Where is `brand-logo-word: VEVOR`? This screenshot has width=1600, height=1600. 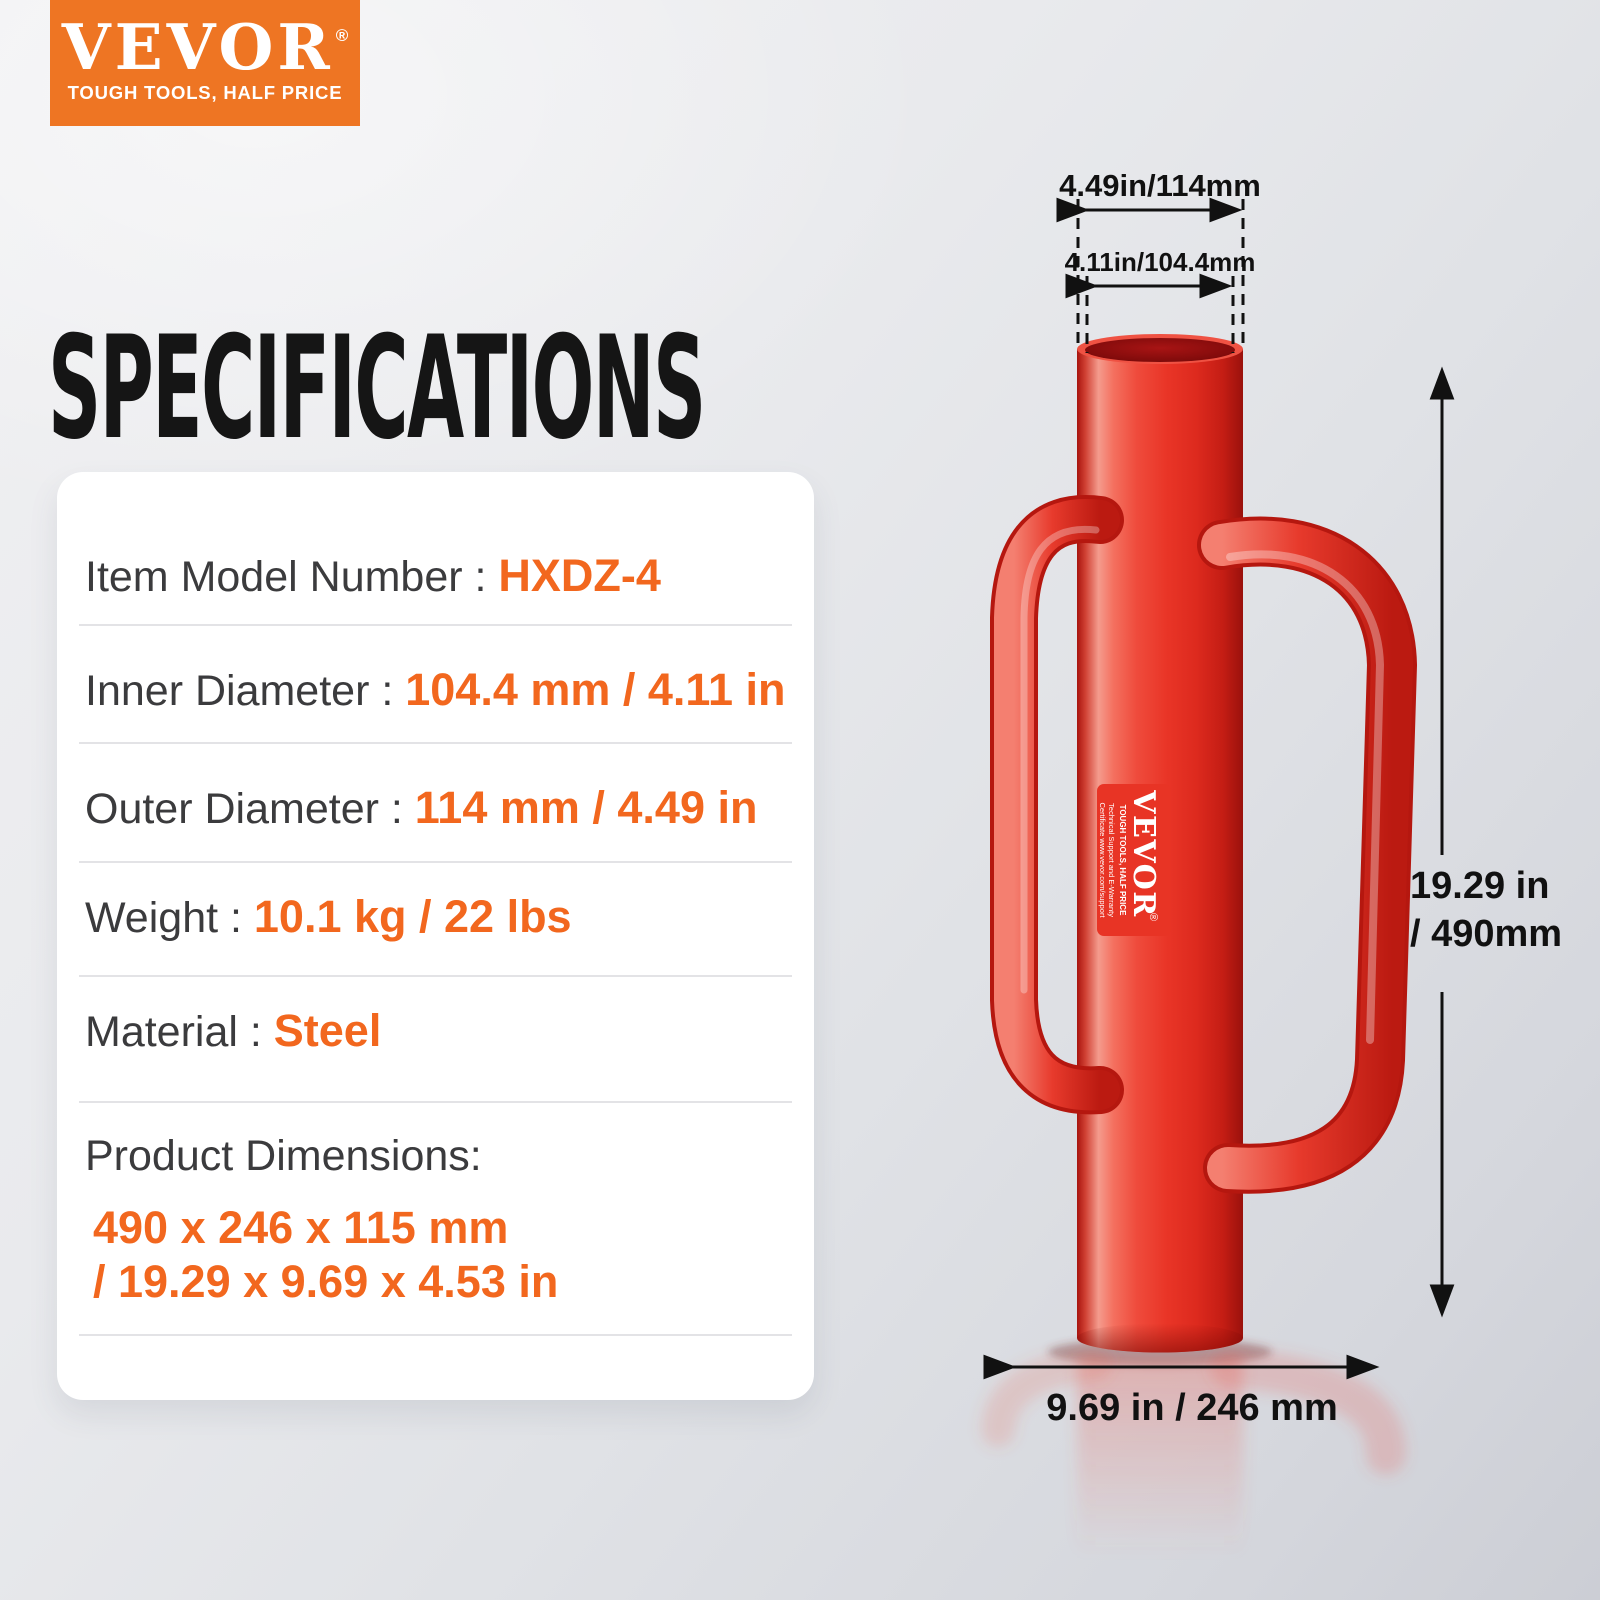
brand-logo-word: VEVOR is located at coordinates (197, 47).